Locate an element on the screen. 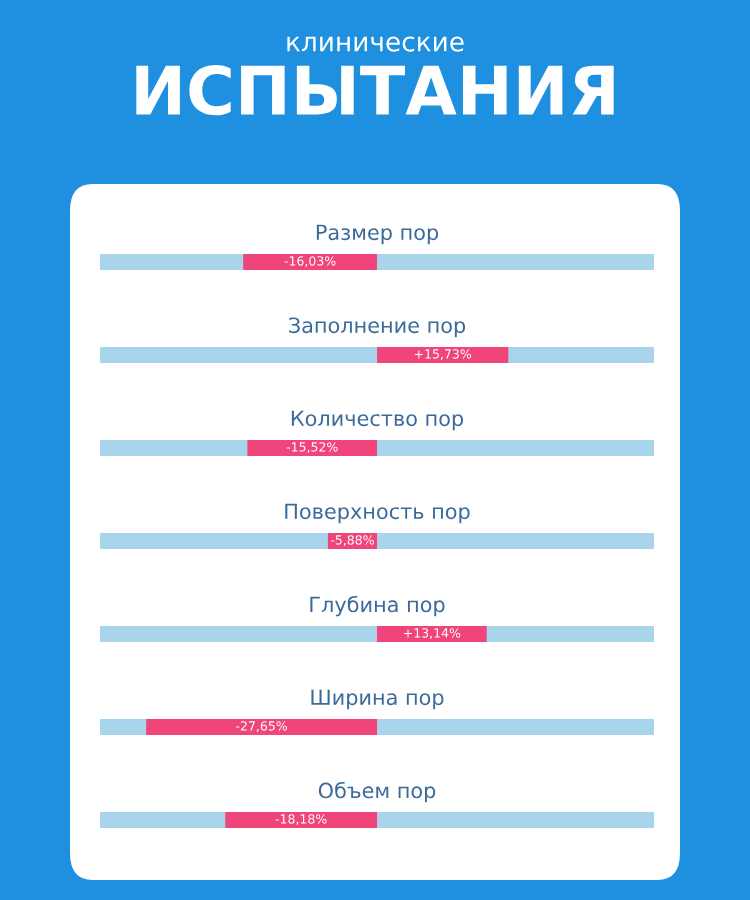 Image resolution: width=750 pixels, height=900 pixels. chart-title: ИСПЫТАНИЯ is located at coordinates (375, 90).